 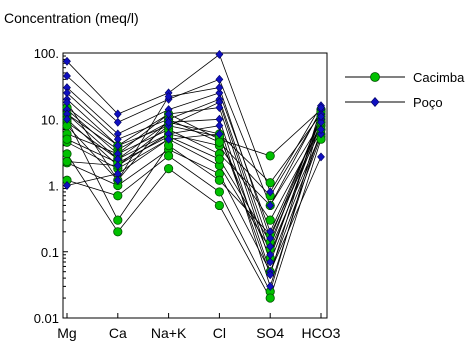 What do you see at coordinates (439, 77) in the screenshot?
I see `legend-label: Cacimba` at bounding box center [439, 77].